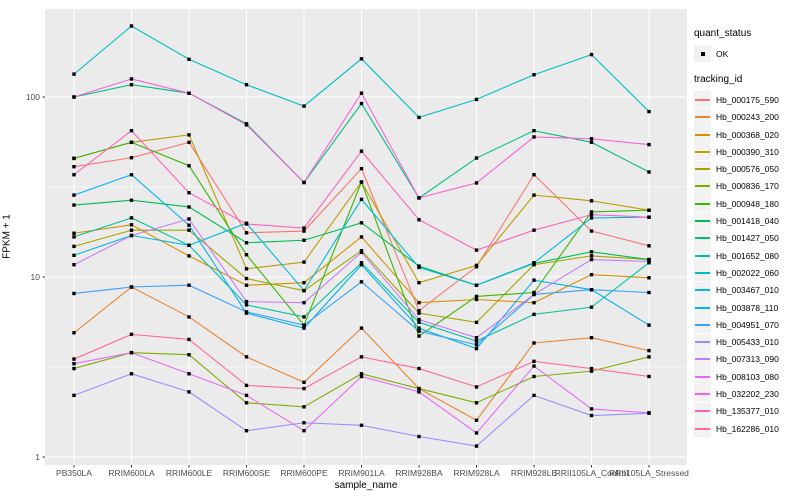 The width and height of the screenshot is (800, 500). I want to click on legend-item-label: Hb_003467_010, so click(747, 290).